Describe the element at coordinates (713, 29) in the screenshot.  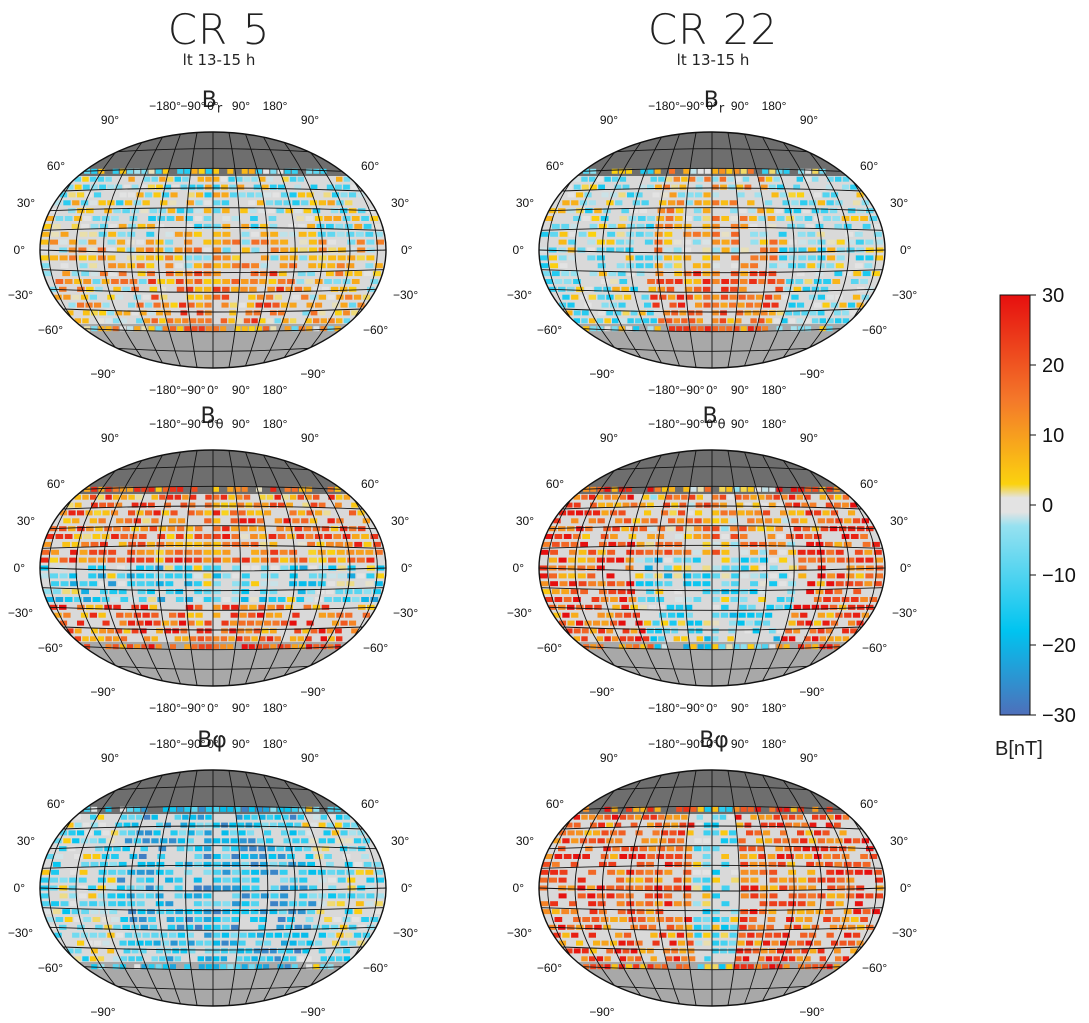
I see `column-title-main: CR 22` at that location.